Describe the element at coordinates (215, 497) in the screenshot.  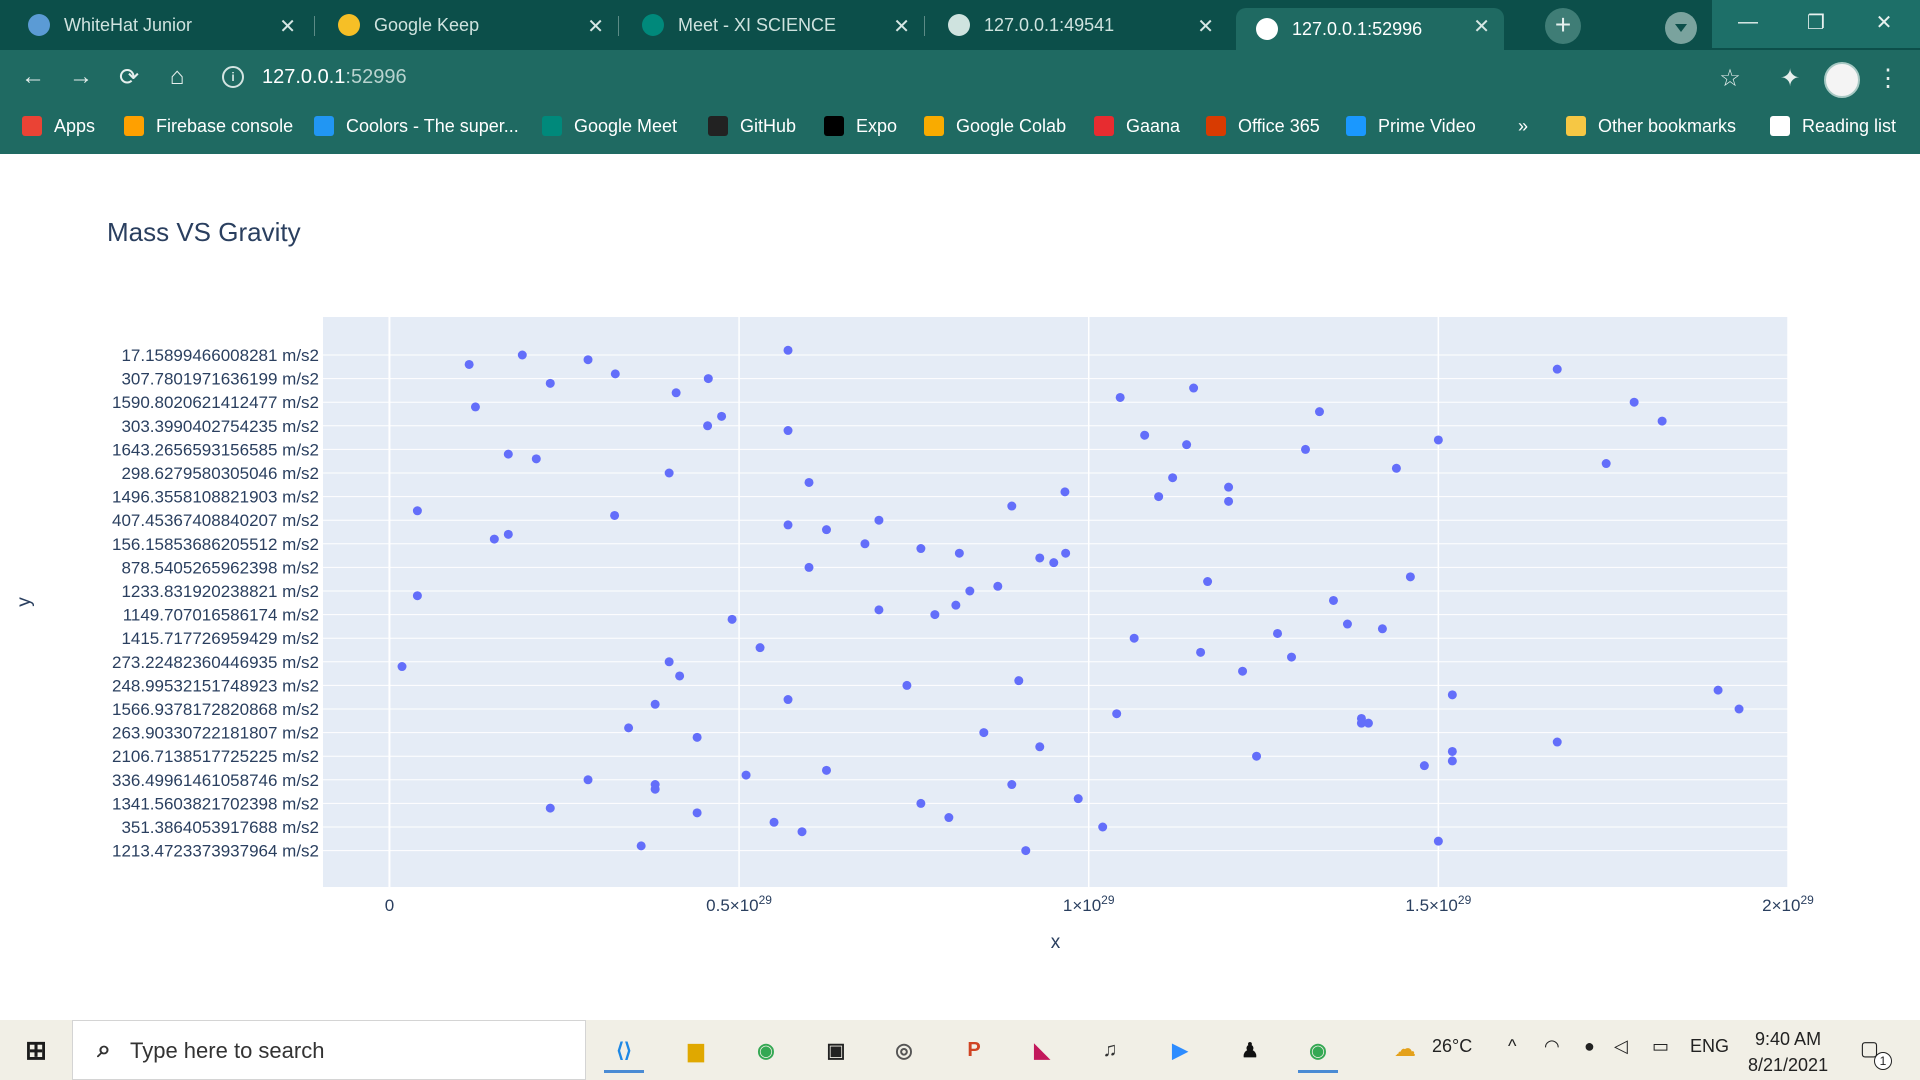
I see `y-tick-label: 1496.3558108821903 m/s2` at that location.